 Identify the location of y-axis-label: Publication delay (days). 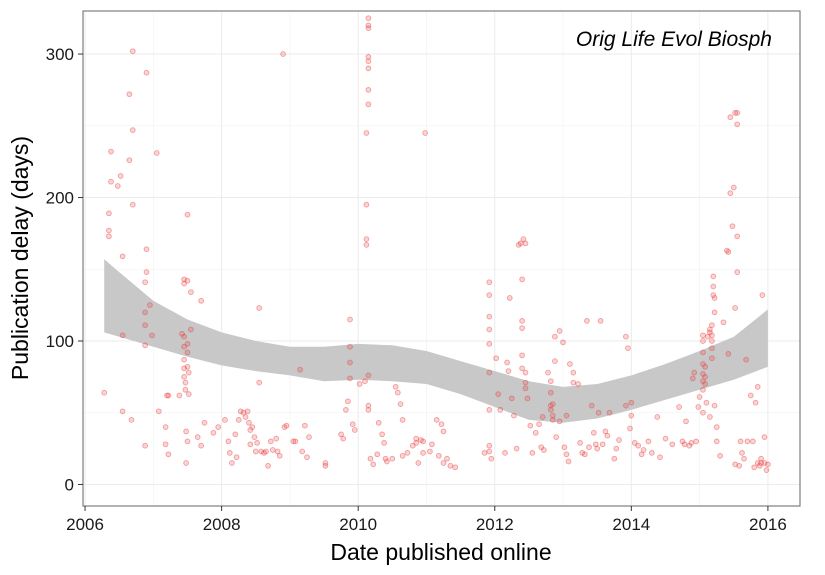
(20, 258).